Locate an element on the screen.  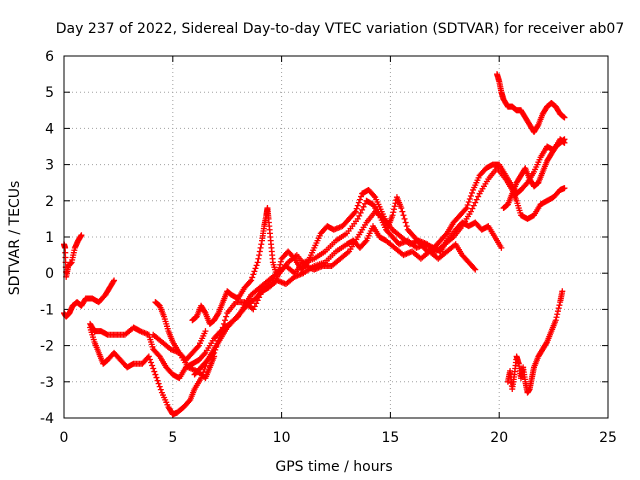
series-track-k is located at coordinates (535, 342).